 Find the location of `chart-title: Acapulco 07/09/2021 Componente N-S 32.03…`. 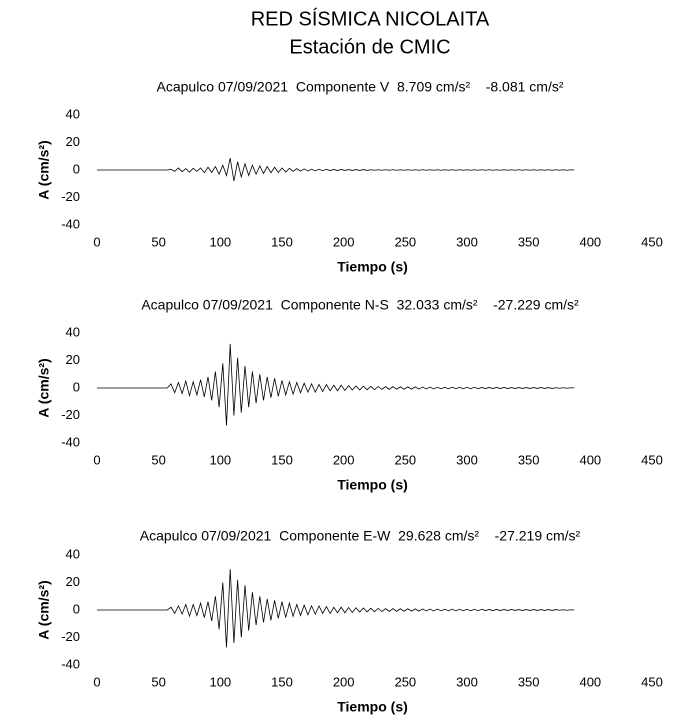

chart-title: Acapulco 07/09/2021 Componente N-S 32.03… is located at coordinates (360, 305).